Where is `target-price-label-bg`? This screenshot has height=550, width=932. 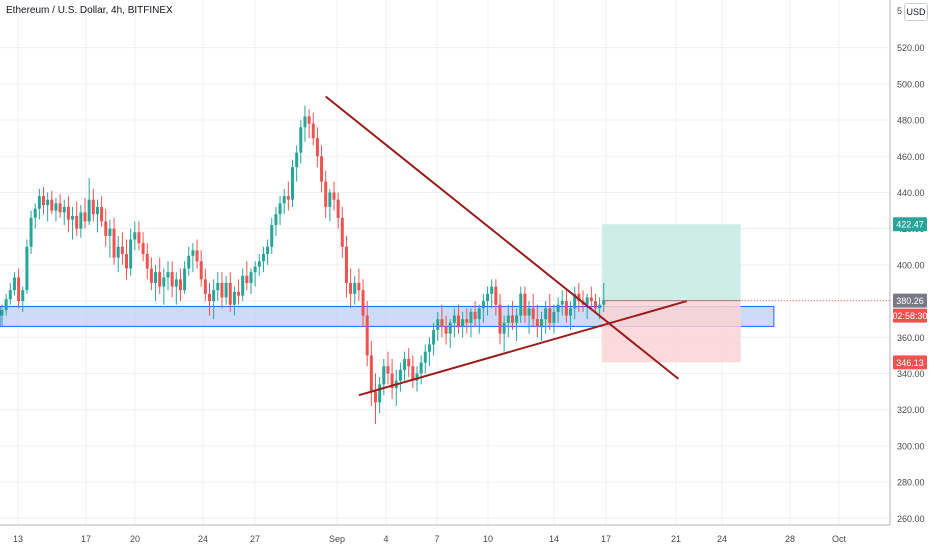
target-price-label-bg is located at coordinates (910, 224).